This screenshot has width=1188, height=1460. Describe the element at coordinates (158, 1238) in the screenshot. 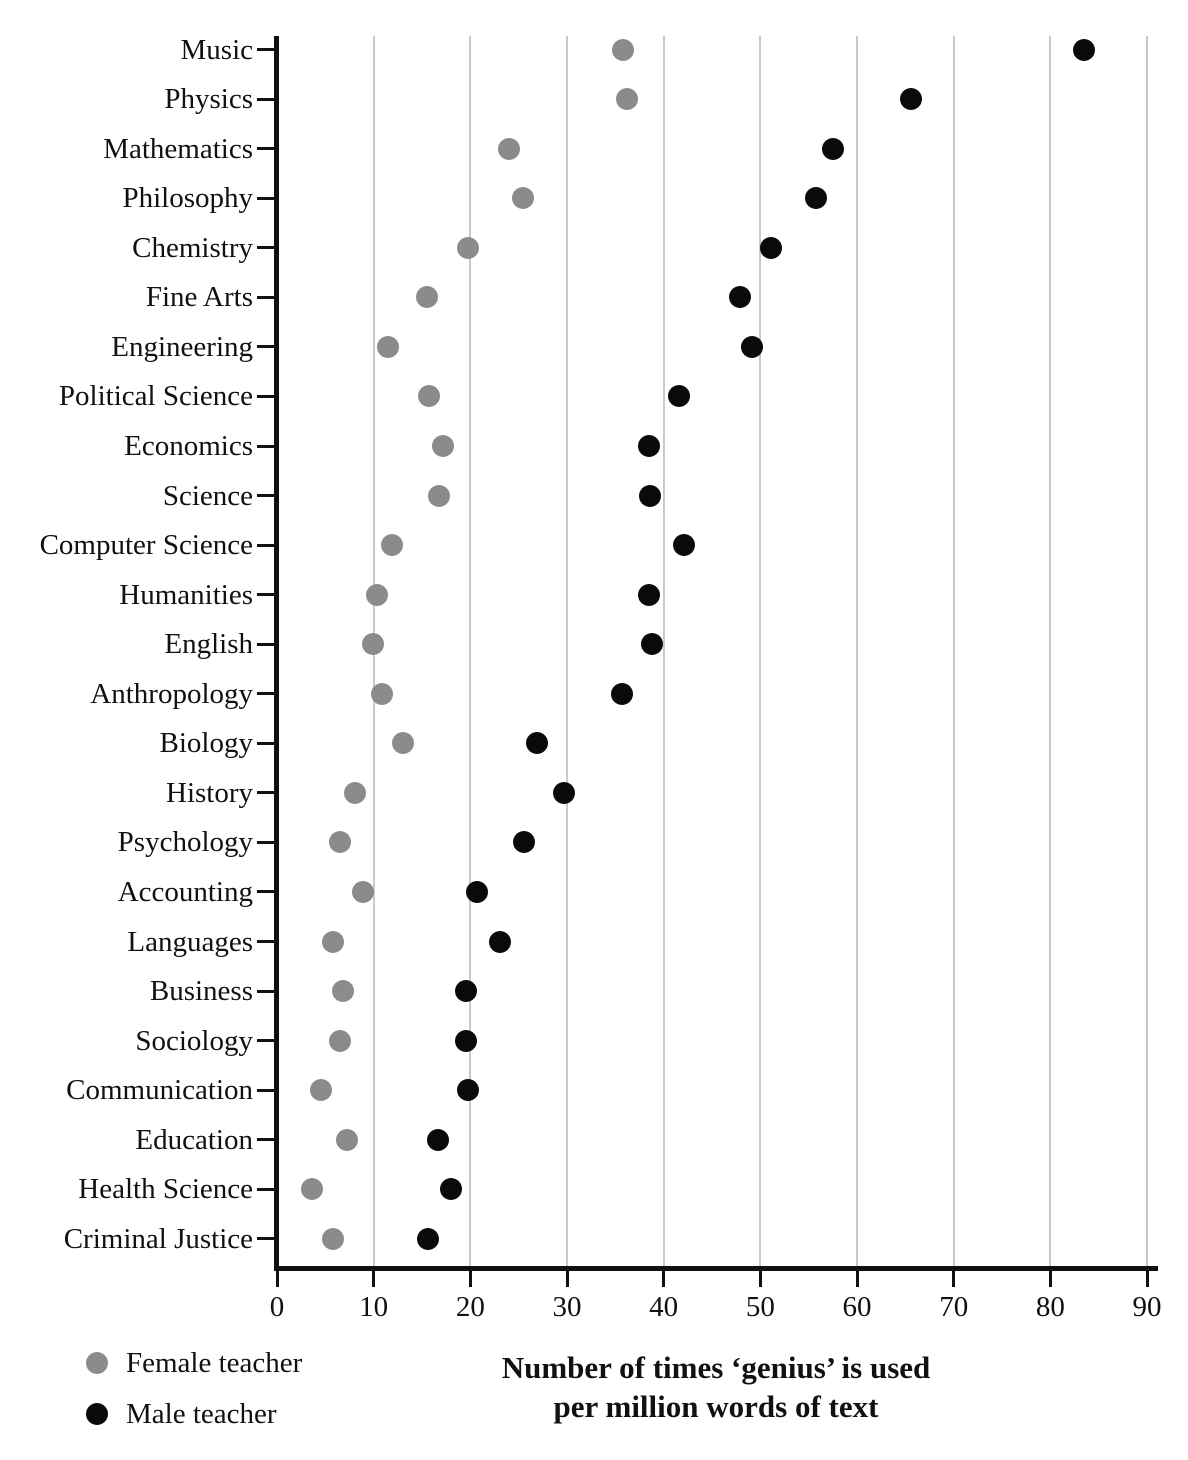

I see `category-label-criminal-justice: Criminal Justice` at that location.